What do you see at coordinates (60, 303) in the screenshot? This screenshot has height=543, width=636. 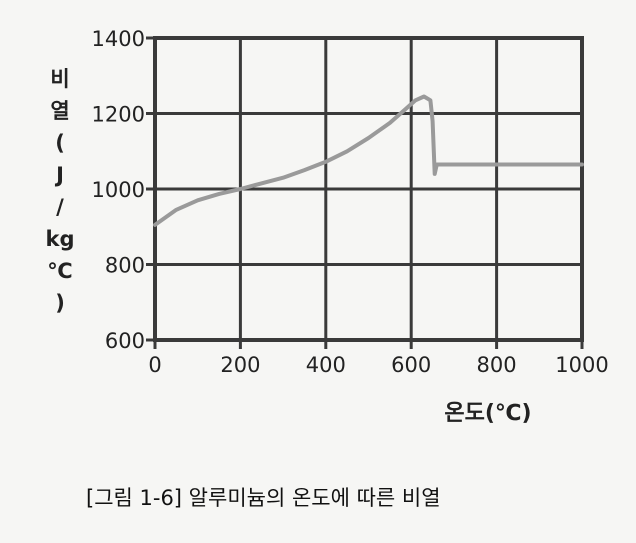 I see `y-axis-label-char: )` at bounding box center [60, 303].